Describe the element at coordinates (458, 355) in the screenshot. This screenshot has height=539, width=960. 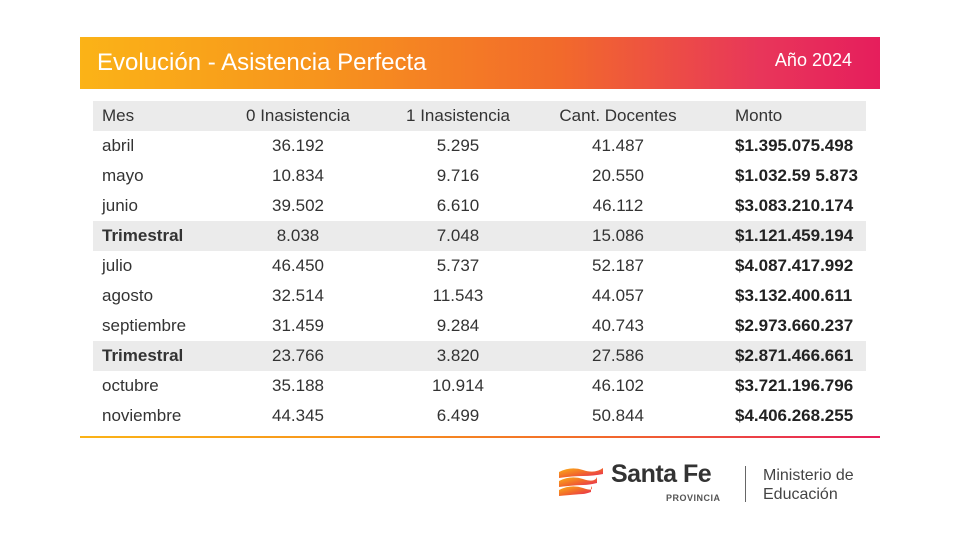
I see `cell-1-inasistencia: 3.820` at that location.